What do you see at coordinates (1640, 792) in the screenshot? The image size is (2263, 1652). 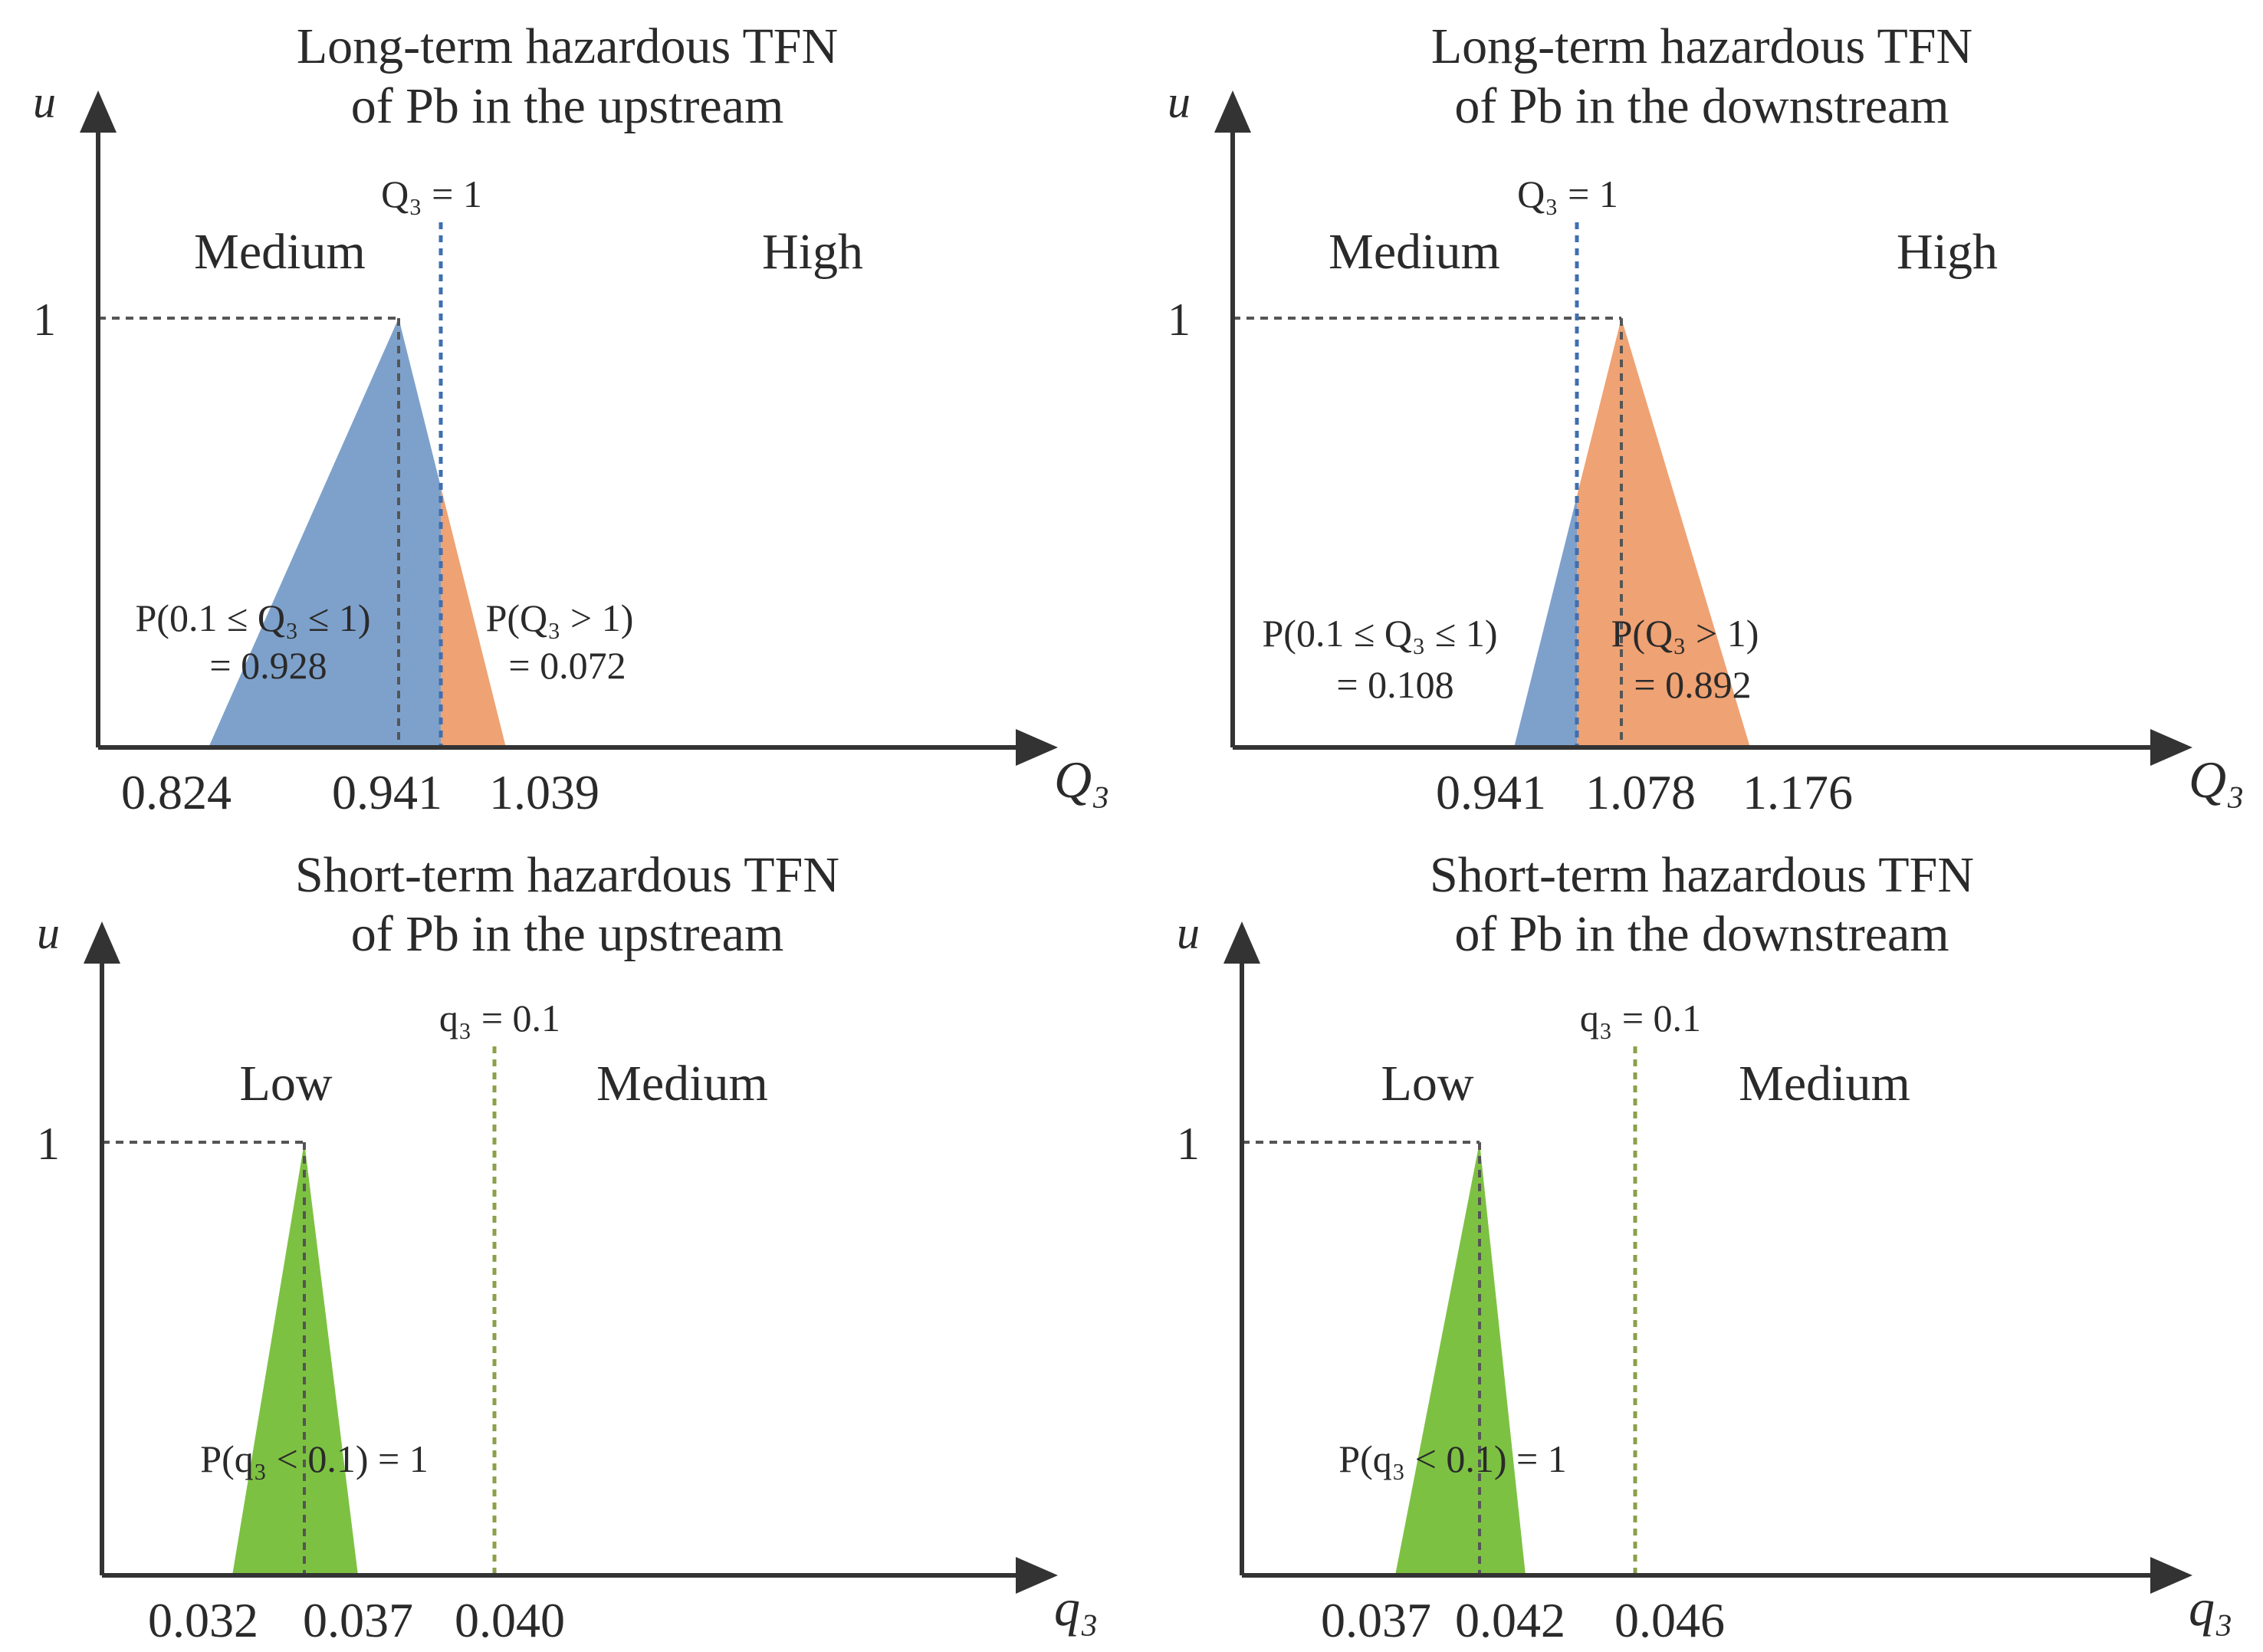 I see `x-tick-label: 1.078` at bounding box center [1640, 792].